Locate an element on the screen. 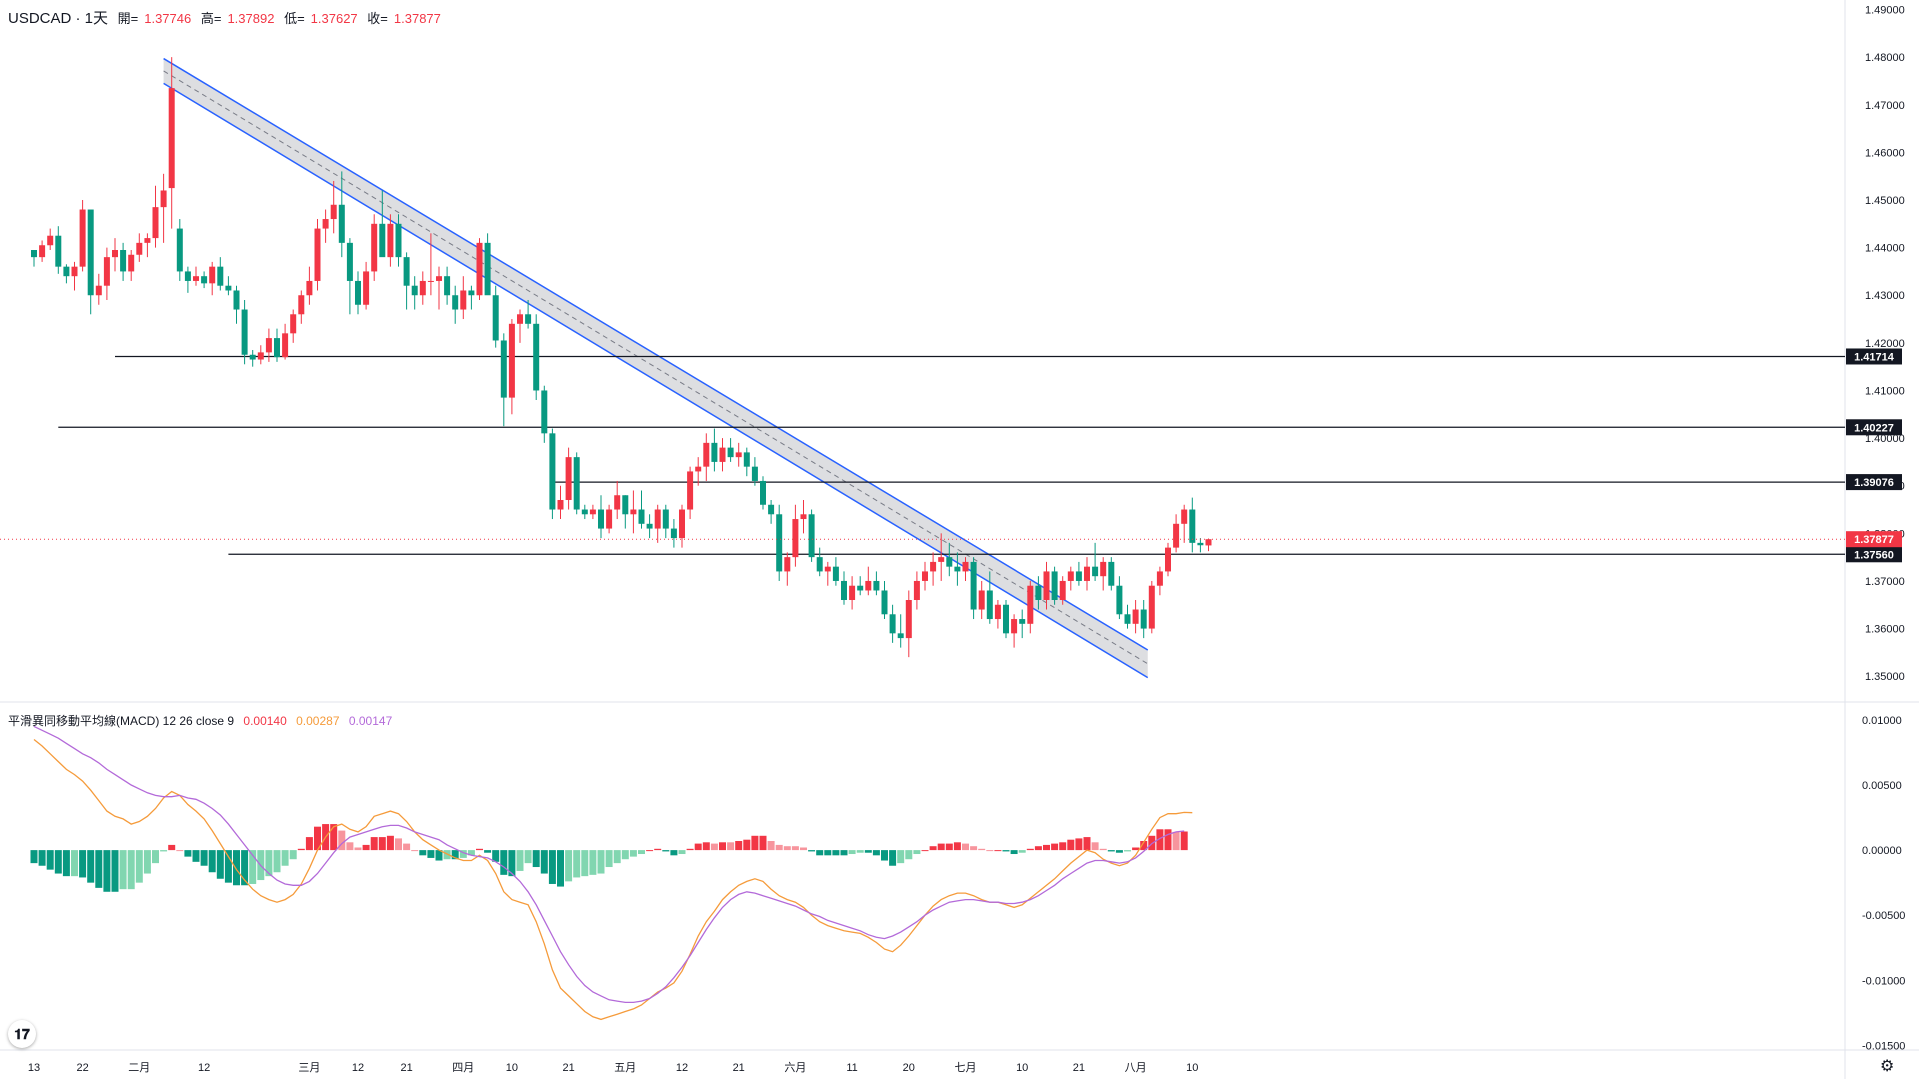 This screenshot has height=1079, width=1919. time-tick-label: 八月 is located at coordinates (1136, 1068).